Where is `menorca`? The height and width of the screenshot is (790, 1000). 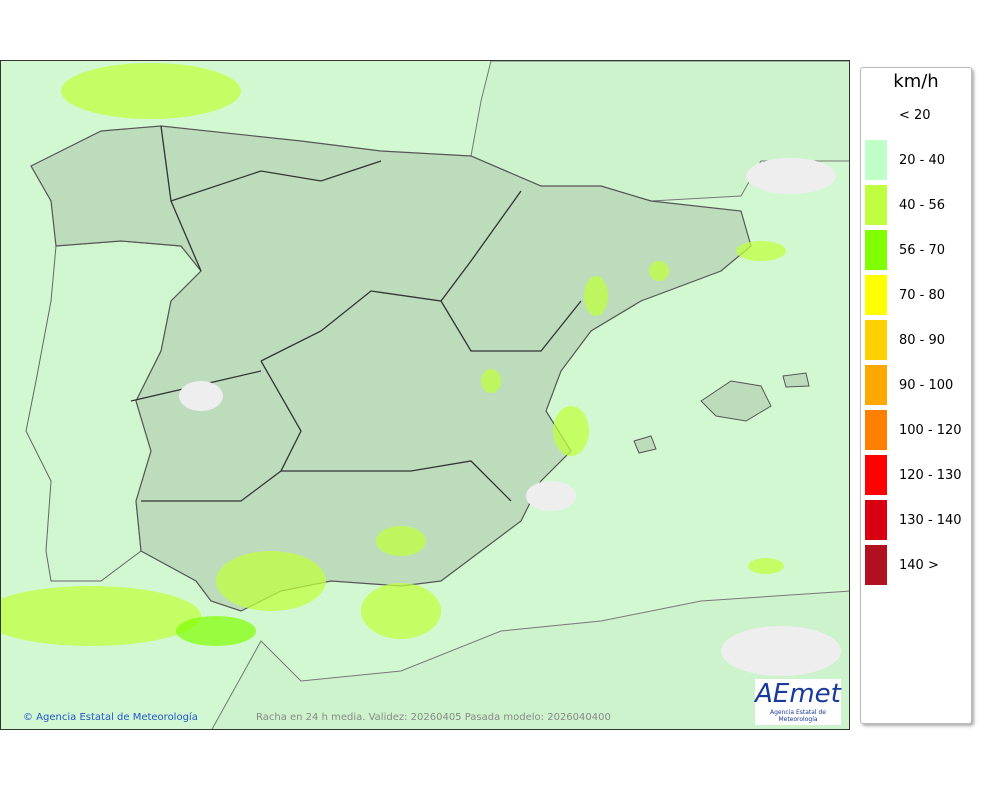 menorca is located at coordinates (796, 380).